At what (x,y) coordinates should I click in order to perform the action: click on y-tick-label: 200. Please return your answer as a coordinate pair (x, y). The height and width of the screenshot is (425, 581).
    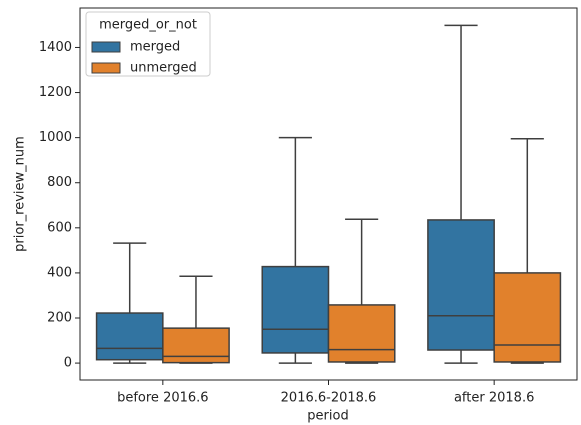
    Looking at the image, I should click on (59, 318).